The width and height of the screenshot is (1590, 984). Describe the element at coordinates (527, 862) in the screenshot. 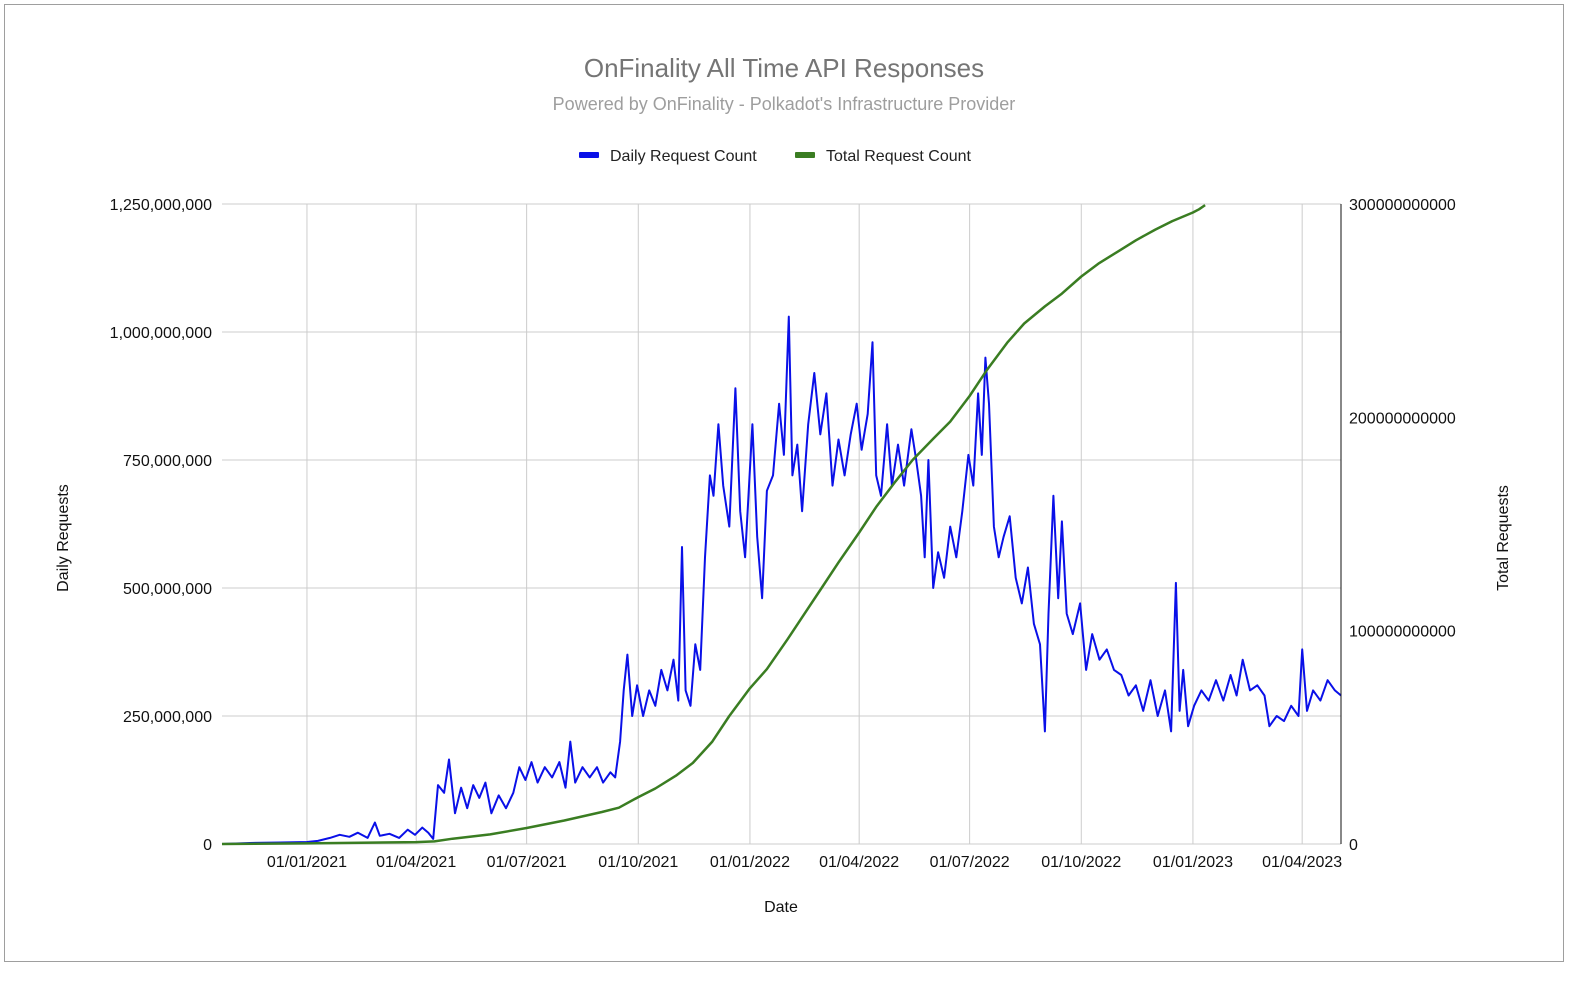

I see `x-tick-label: 01/07/2021` at that location.